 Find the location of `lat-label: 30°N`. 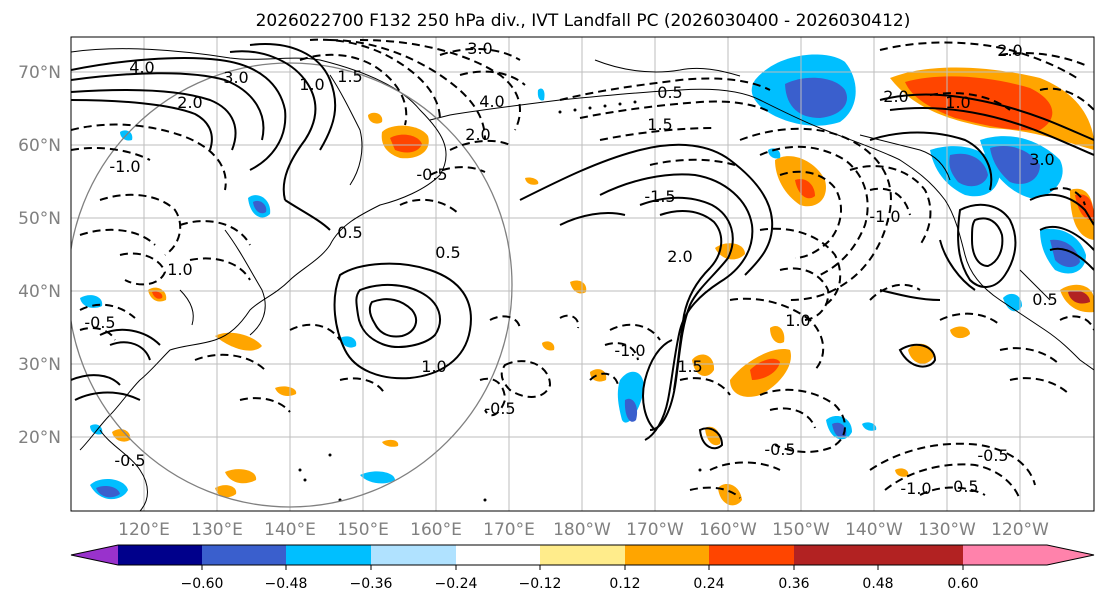

lat-label: 30°N is located at coordinates (39, 365).